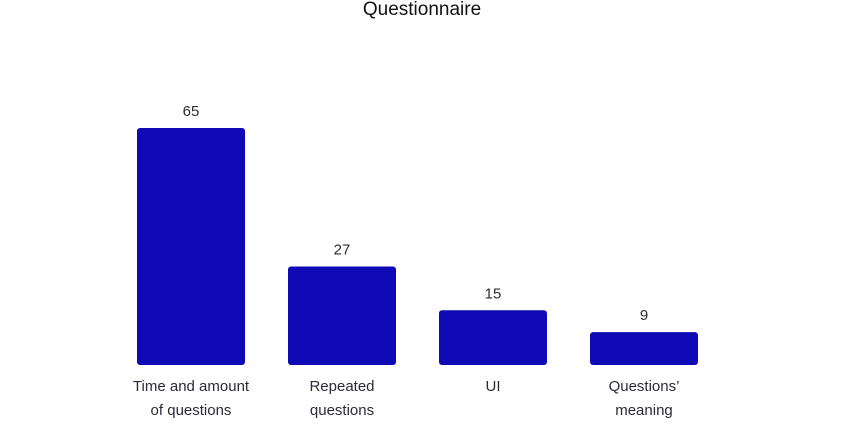 The image size is (844, 424). I want to click on bar-value-label: 27, so click(342, 250).